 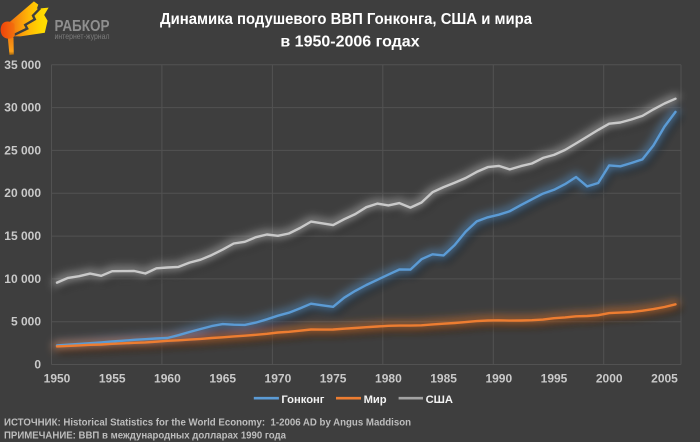 What do you see at coordinates (22, 108) in the screenshot?
I see `svg-text: 30 000` at bounding box center [22, 108].